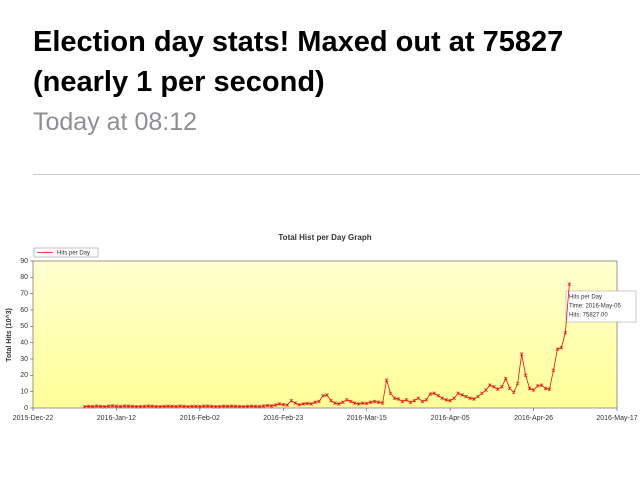 The width and height of the screenshot is (640, 494). What do you see at coordinates (283, 418) in the screenshot?
I see `x-tick-label: 2016-Feb-23` at bounding box center [283, 418].